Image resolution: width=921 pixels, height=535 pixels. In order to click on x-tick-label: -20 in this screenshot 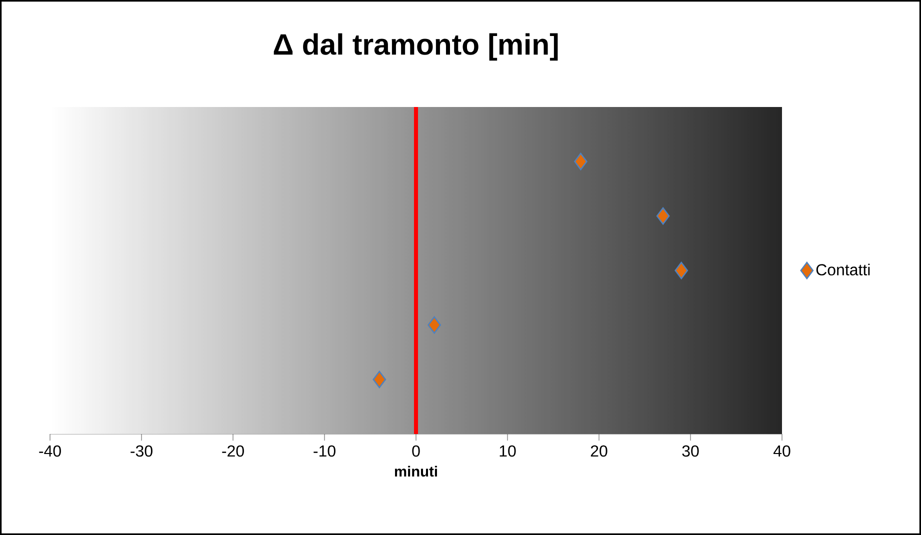, I will do `click(233, 451)`.